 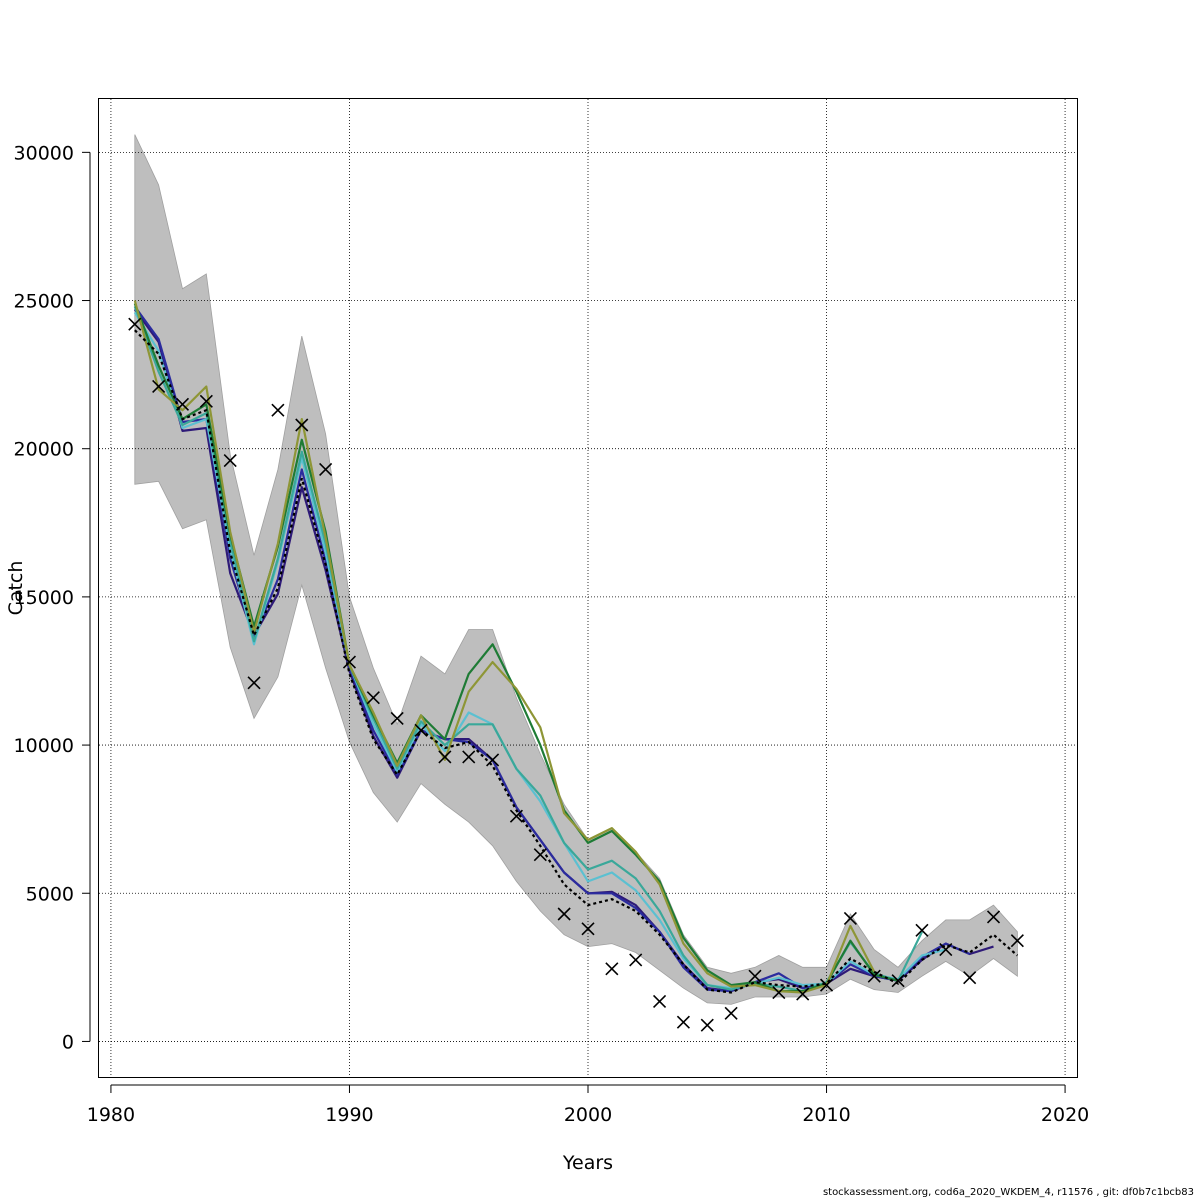 I want to click on y-axis: 0 5000 10000 15000 20000 25000 30000, so click(x=52, y=597).